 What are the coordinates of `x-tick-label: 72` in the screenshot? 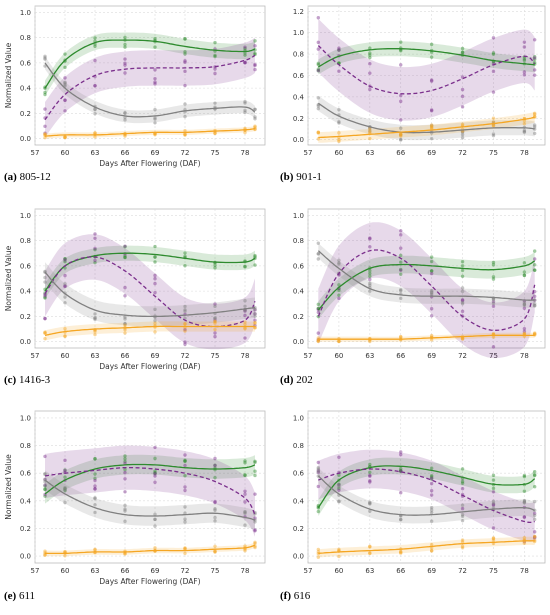 It's located at (185, 571).